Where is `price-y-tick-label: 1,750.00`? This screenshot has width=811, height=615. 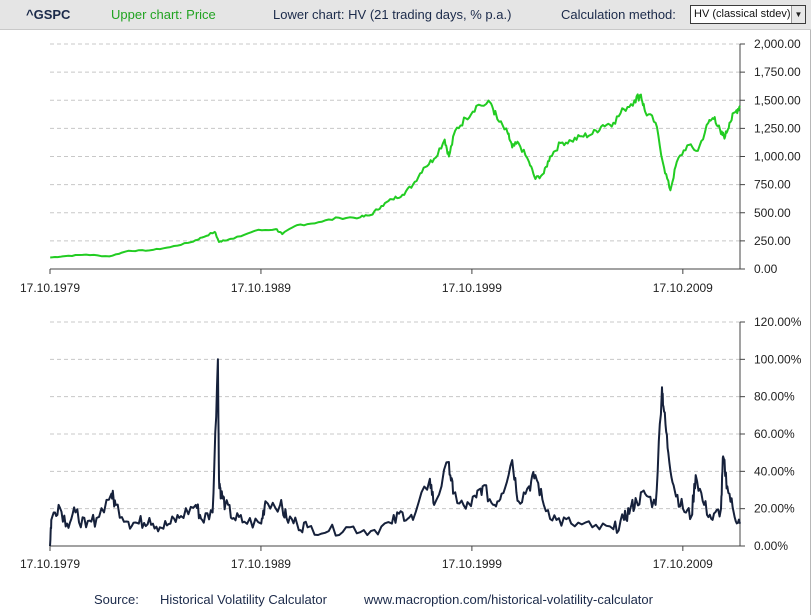 price-y-tick-label: 1,750.00 is located at coordinates (777, 72).